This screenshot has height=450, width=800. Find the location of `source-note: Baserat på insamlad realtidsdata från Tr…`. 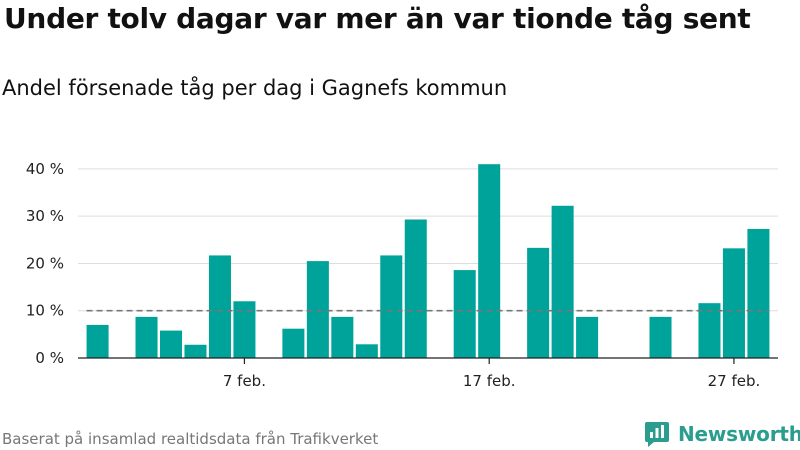

source-note: Baserat på insamlad realtidsdata från Tr… is located at coordinates (190, 439).